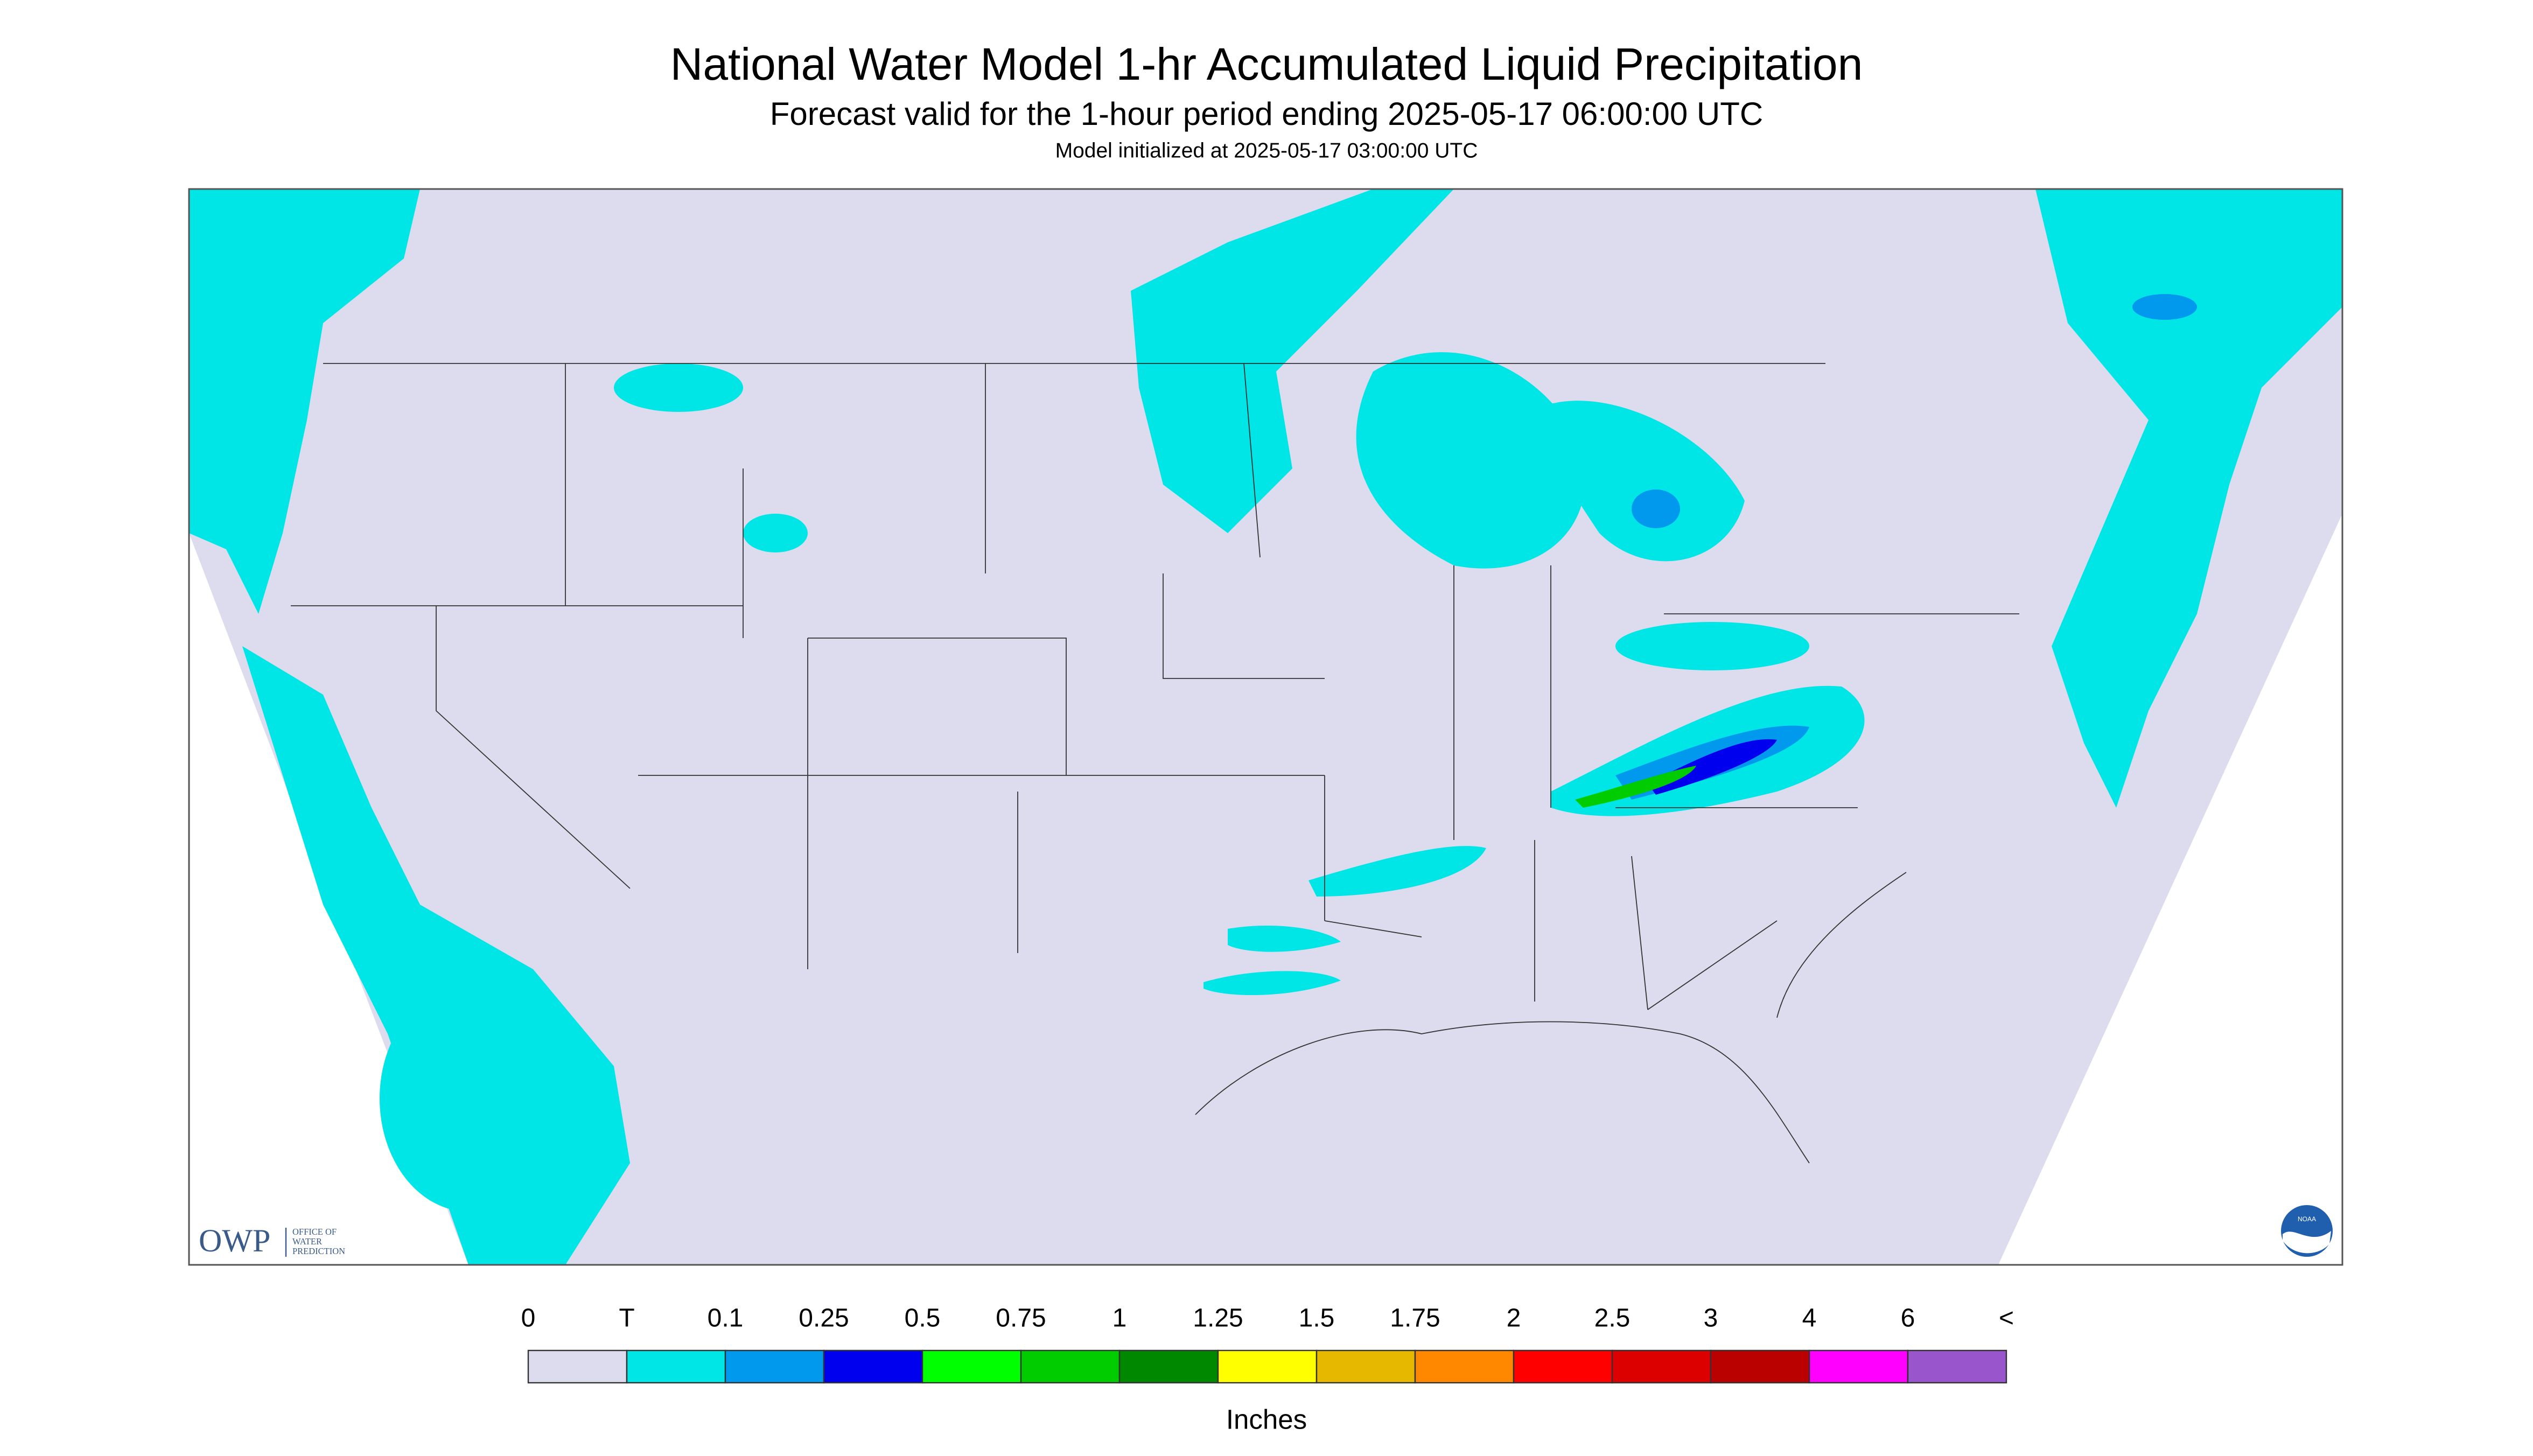 The width and height of the screenshot is (2533, 1456). What do you see at coordinates (1415, 1318) in the screenshot?
I see `legend-label: 1.75` at bounding box center [1415, 1318].